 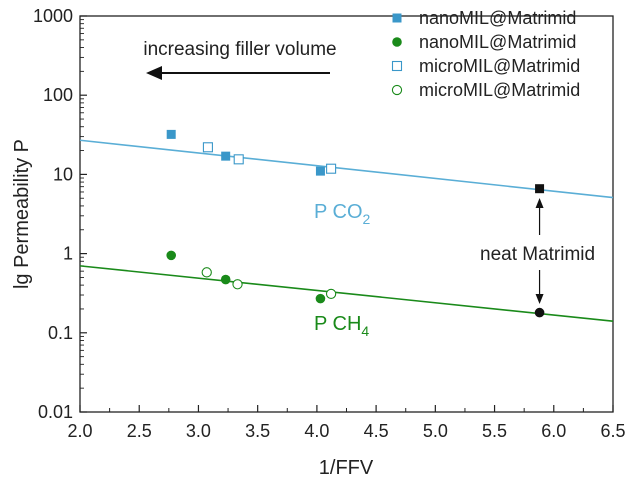 What do you see at coordinates (494, 431) in the screenshot?
I see `x-tick-label: 5.5` at bounding box center [494, 431].